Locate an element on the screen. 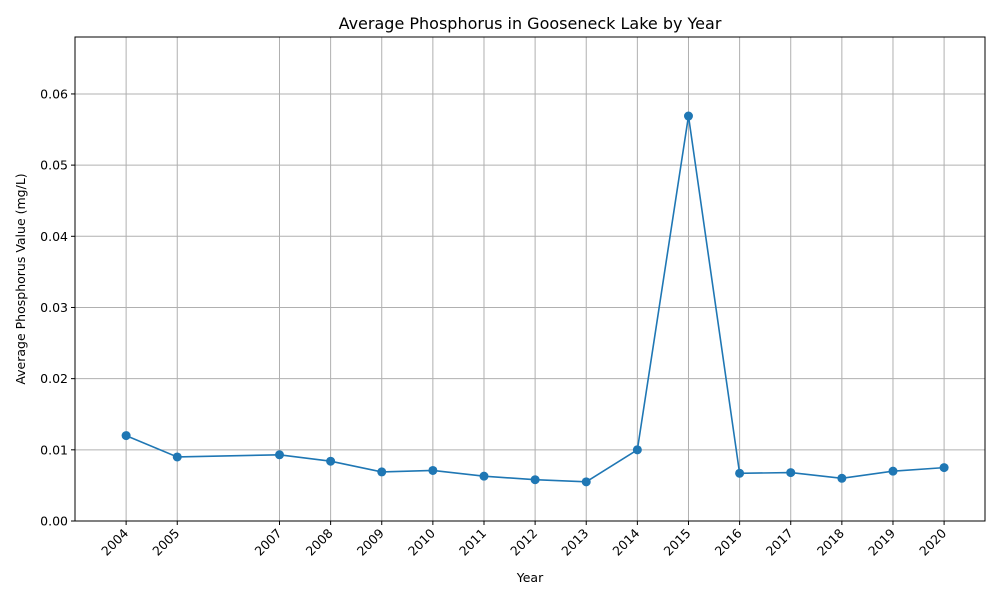  data-point-2017 is located at coordinates (791, 473).